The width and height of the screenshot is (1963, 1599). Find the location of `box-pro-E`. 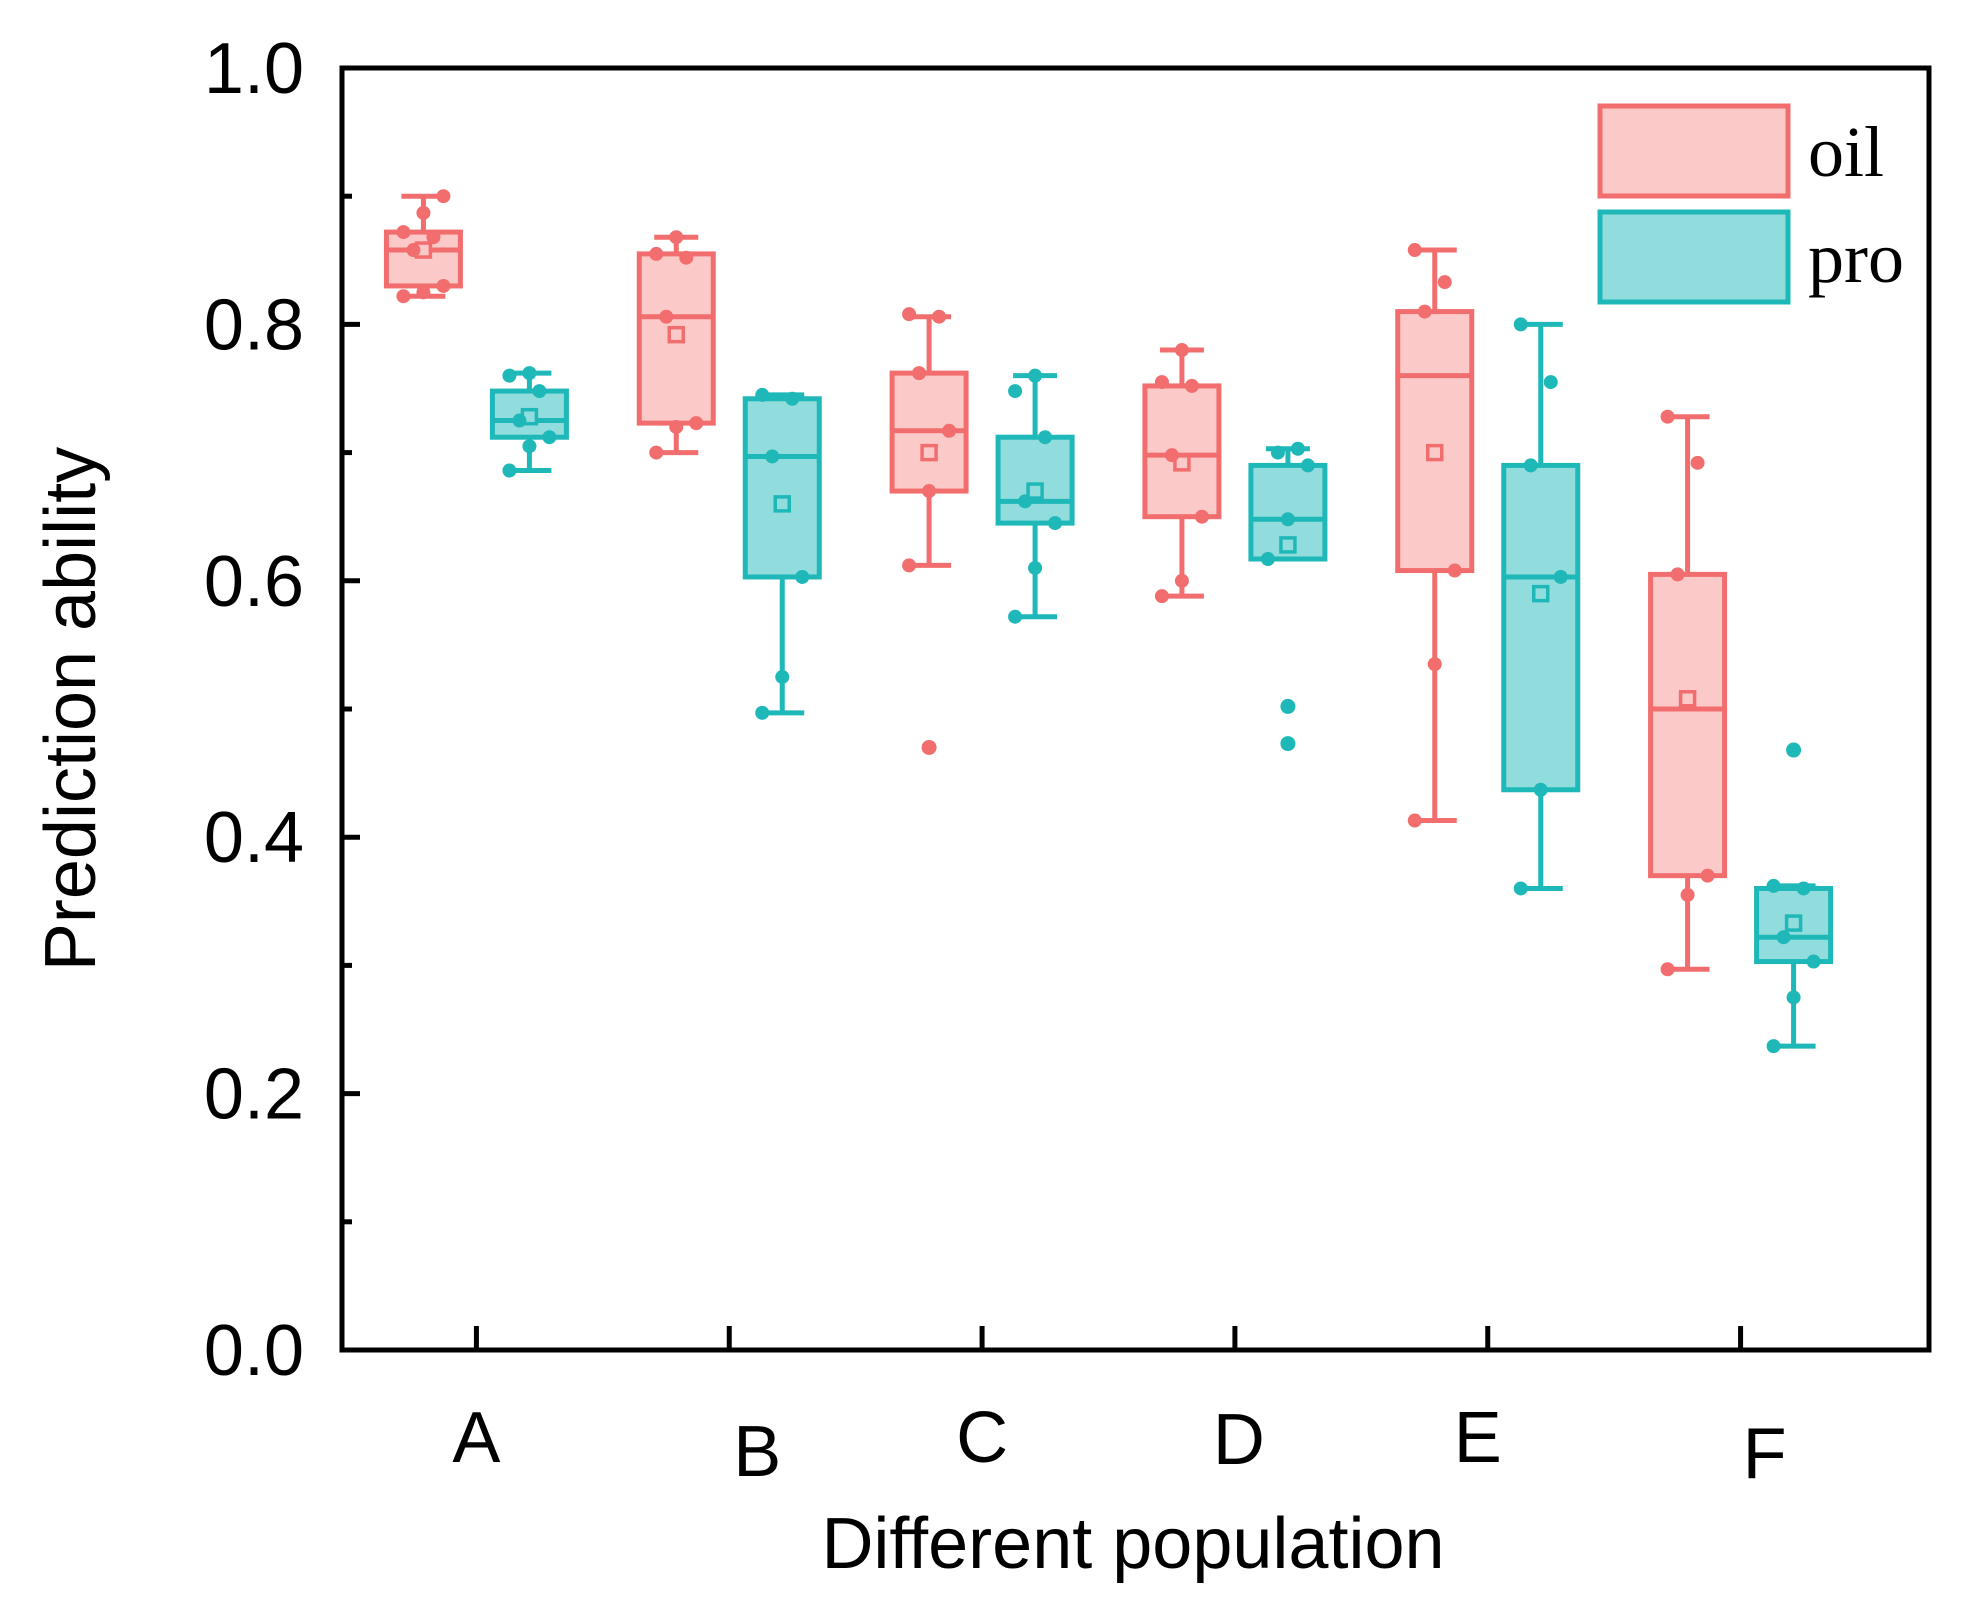

box-pro-E is located at coordinates (1541, 606).